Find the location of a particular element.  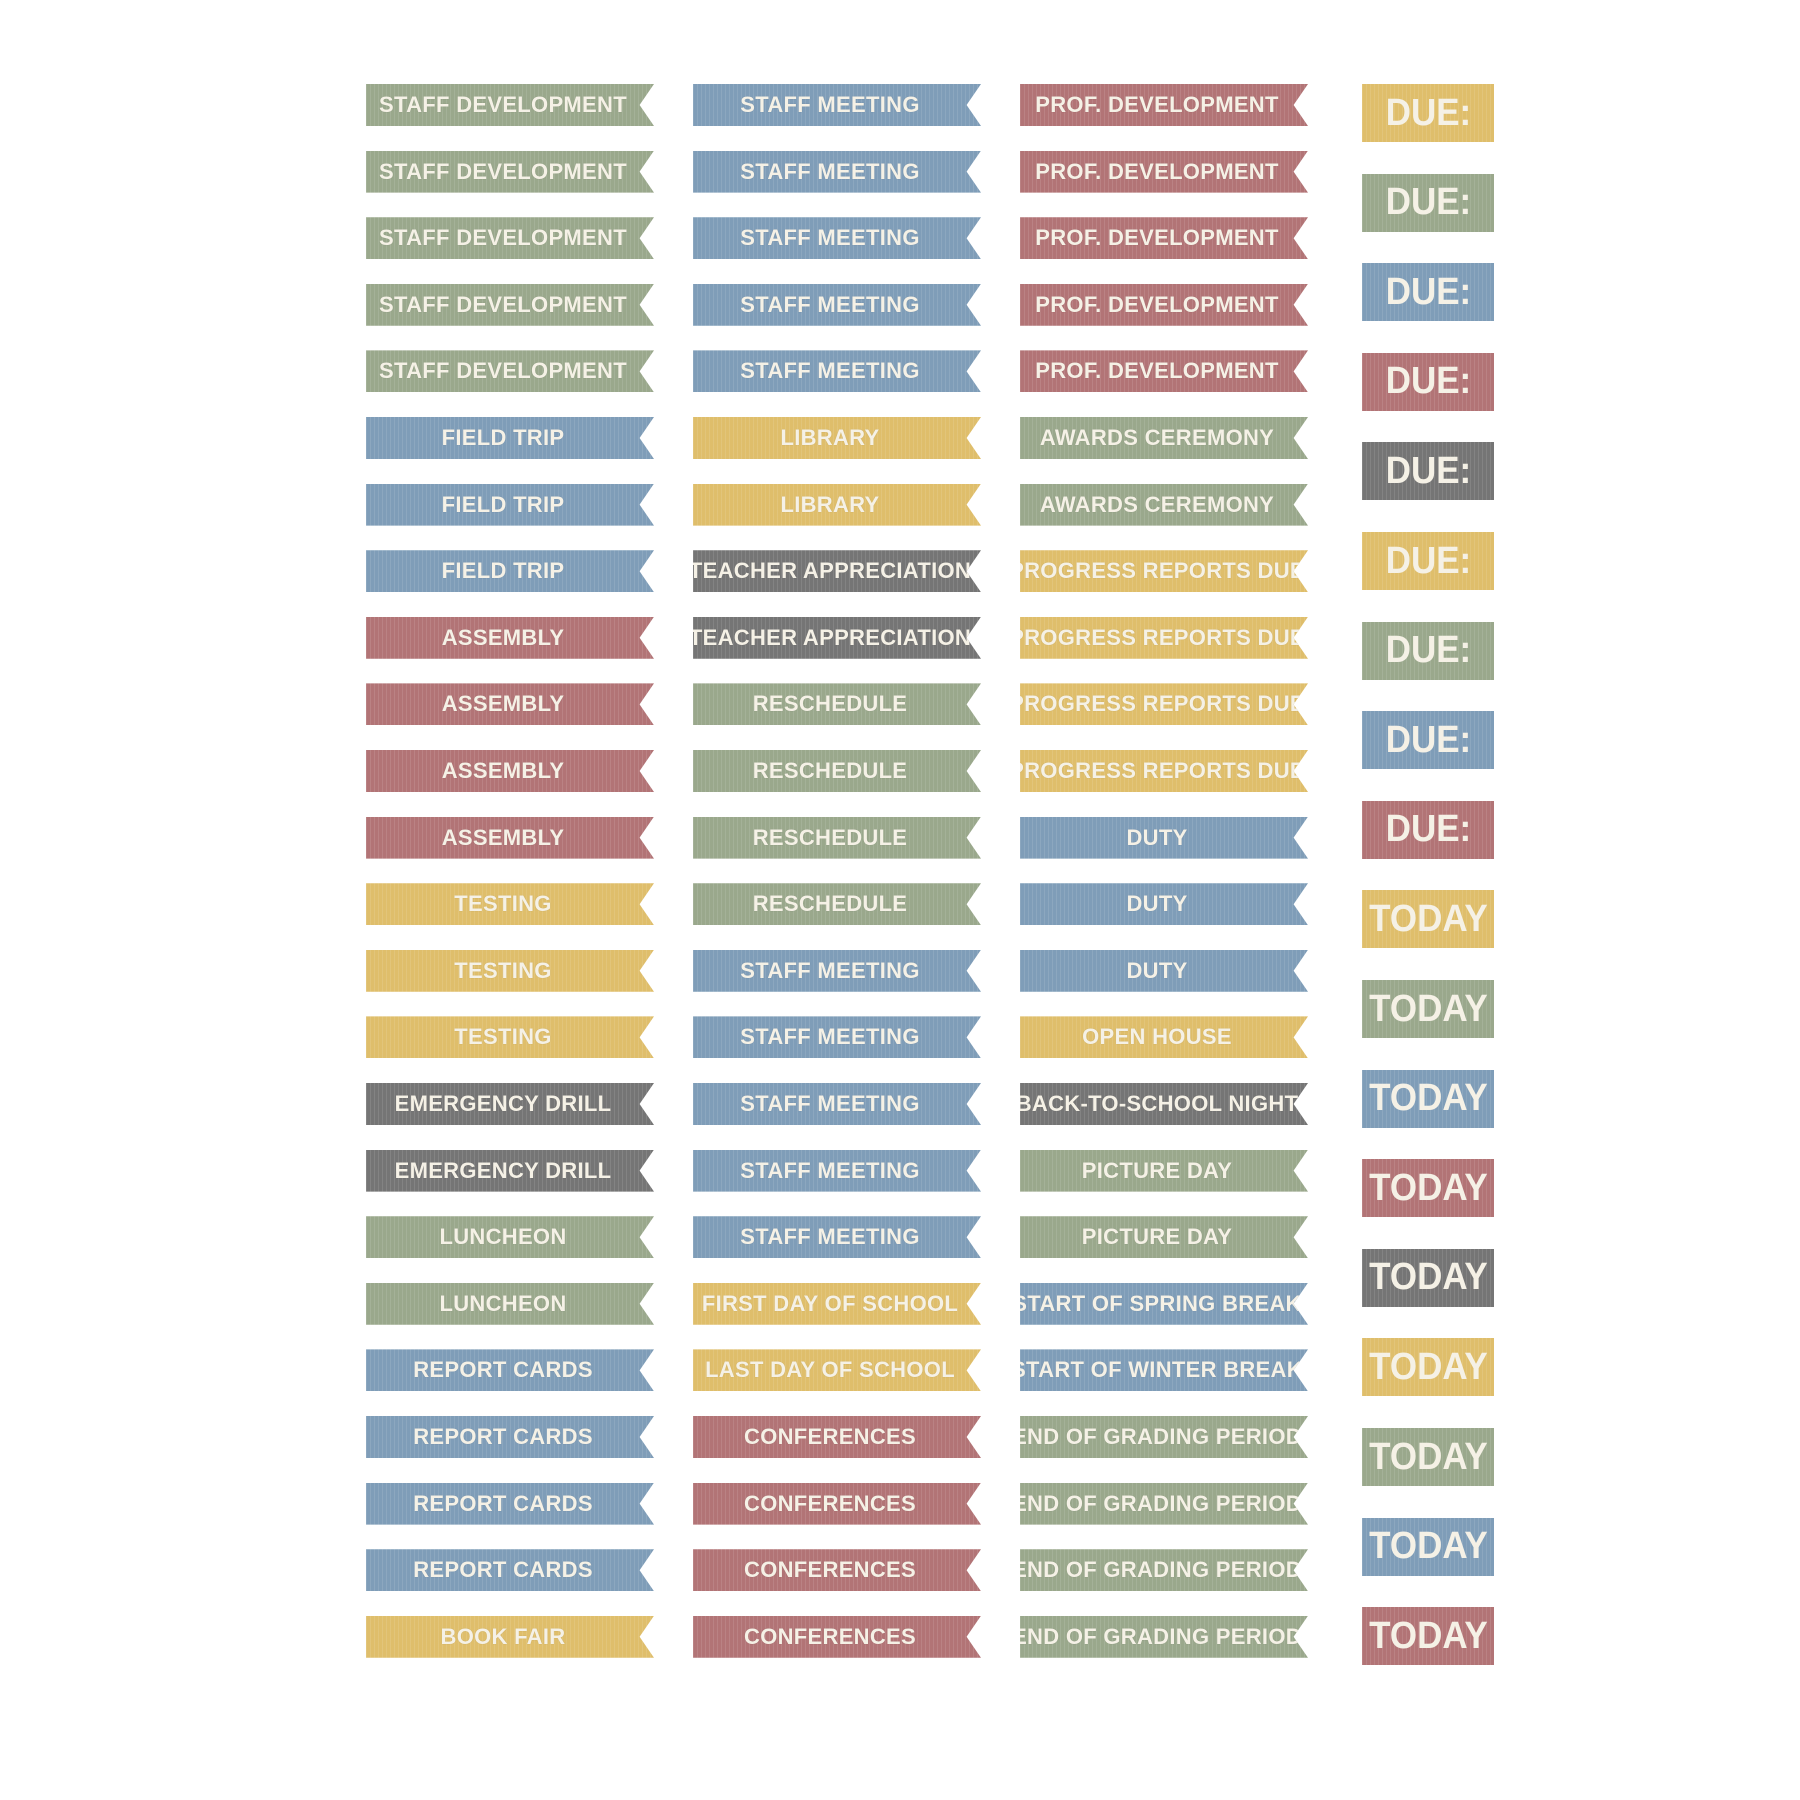

label-ribbon: TESTING is located at coordinates (510, 1037).